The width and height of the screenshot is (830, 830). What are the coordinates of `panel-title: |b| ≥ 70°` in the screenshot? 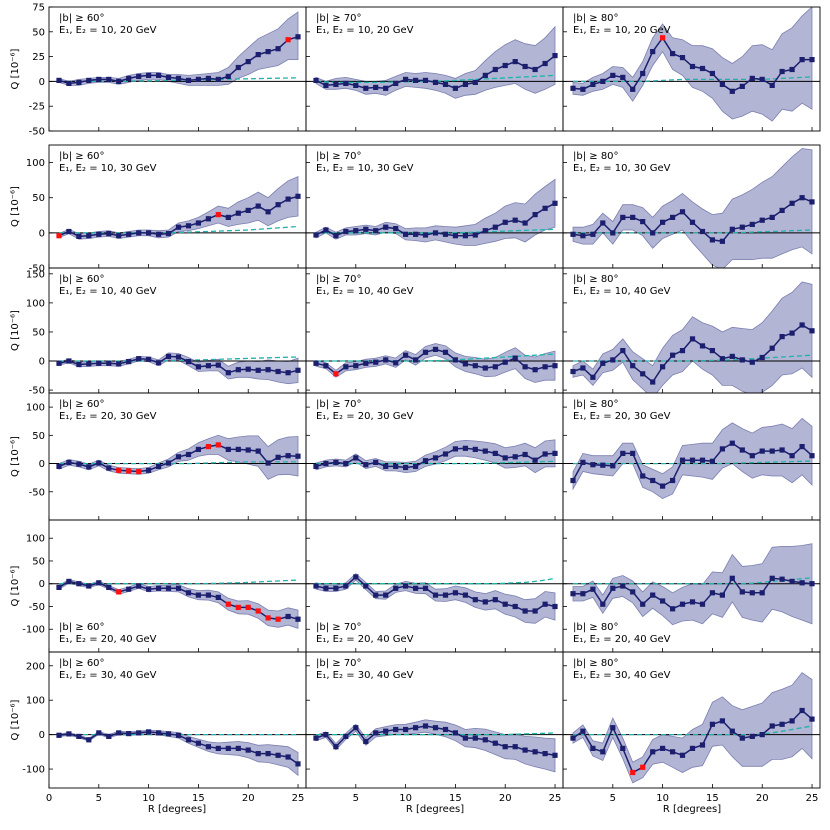 It's located at (339, 156).